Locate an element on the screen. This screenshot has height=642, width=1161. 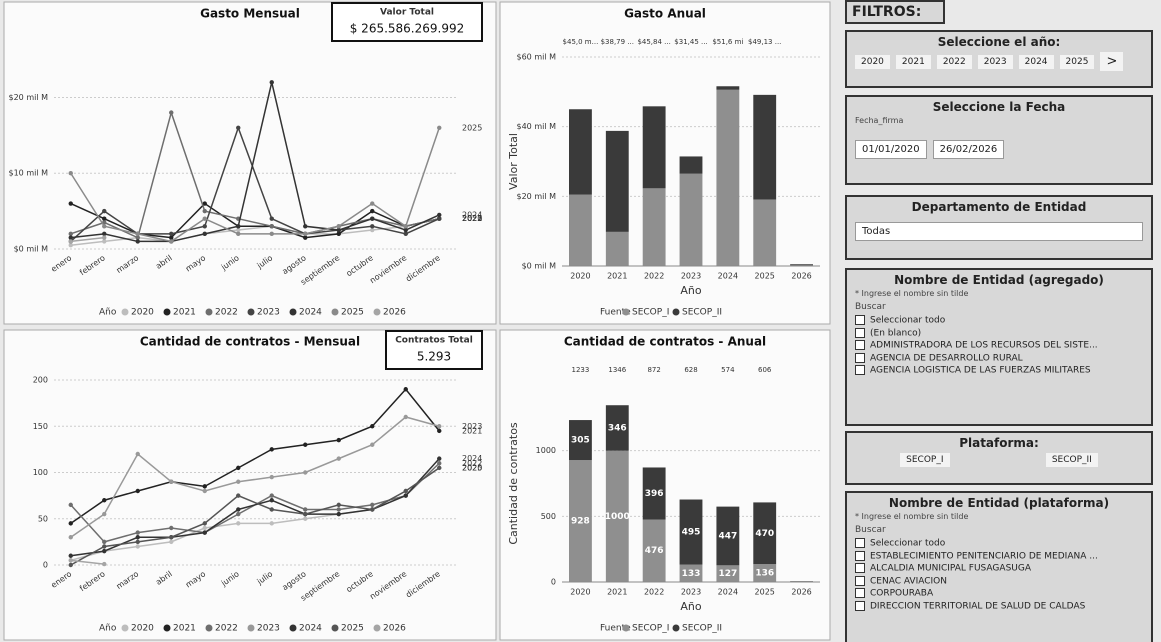
year-option: 2023 is located at coordinates (995, 61).